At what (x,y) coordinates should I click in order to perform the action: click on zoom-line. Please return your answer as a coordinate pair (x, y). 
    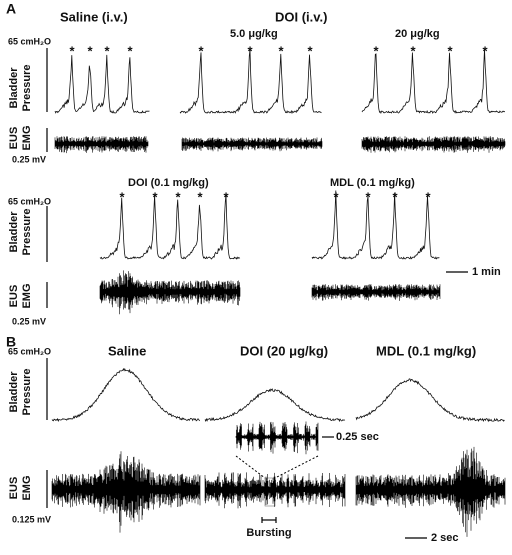
    Looking at the image, I should click on (296, 467).